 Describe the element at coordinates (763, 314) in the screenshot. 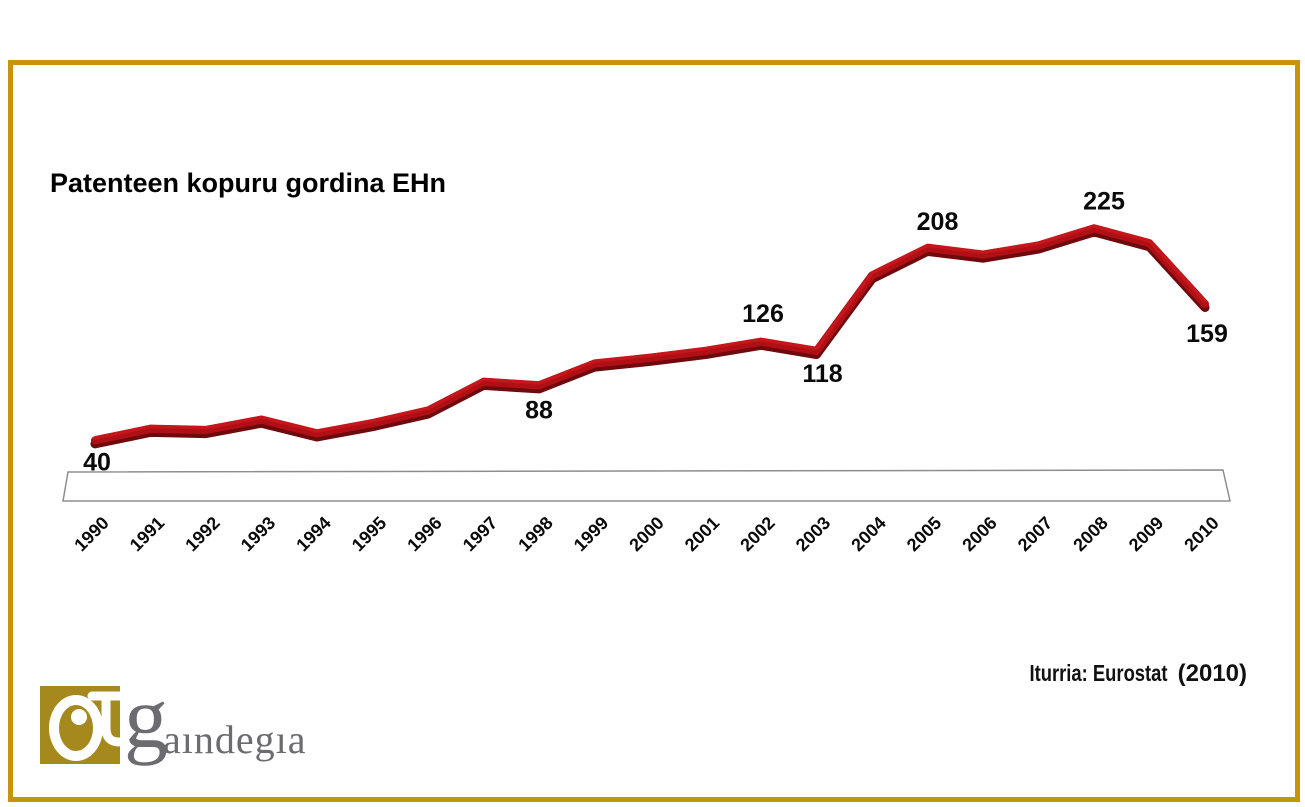

I see `data-label-2002: 126` at that location.